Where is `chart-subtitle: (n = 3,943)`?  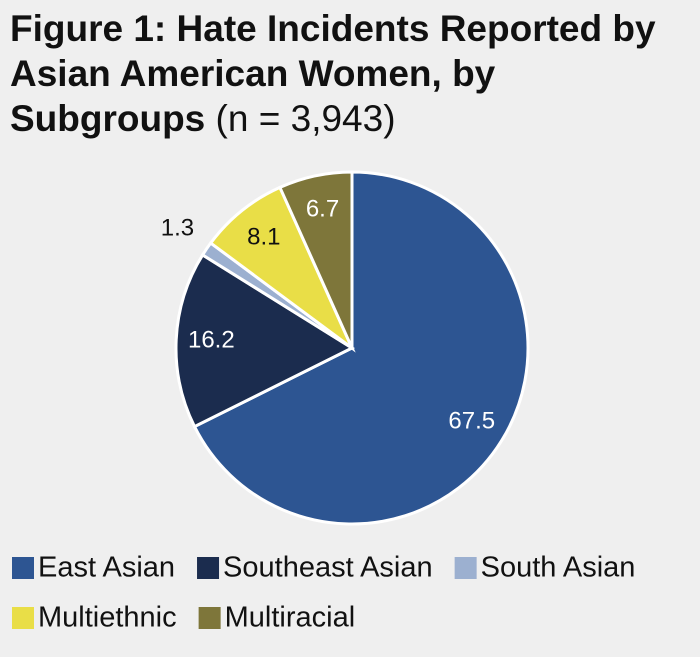
chart-subtitle: (n = 3,943) is located at coordinates (305, 118).